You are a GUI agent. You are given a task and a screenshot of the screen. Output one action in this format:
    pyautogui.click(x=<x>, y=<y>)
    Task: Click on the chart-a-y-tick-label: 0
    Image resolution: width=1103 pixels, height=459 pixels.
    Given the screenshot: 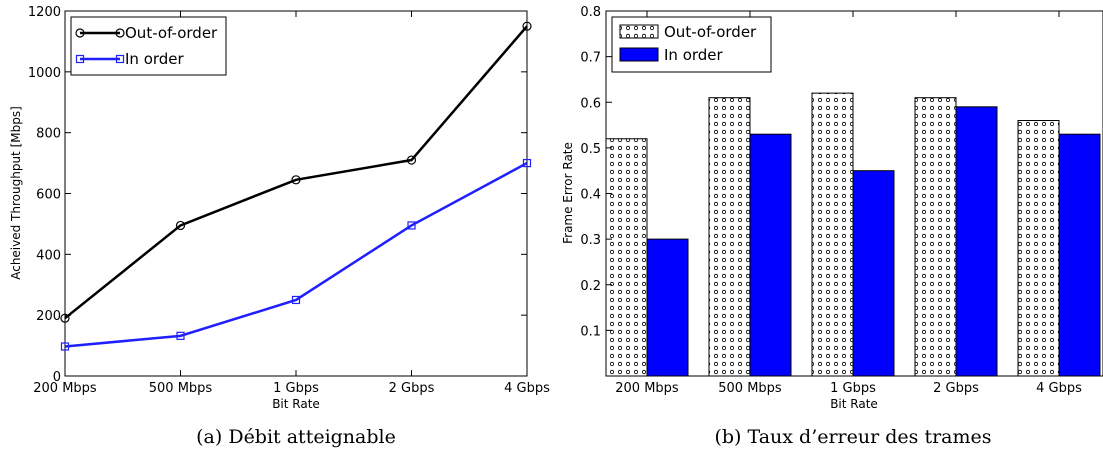 What is the action you would take?
    pyautogui.click(x=57, y=377)
    